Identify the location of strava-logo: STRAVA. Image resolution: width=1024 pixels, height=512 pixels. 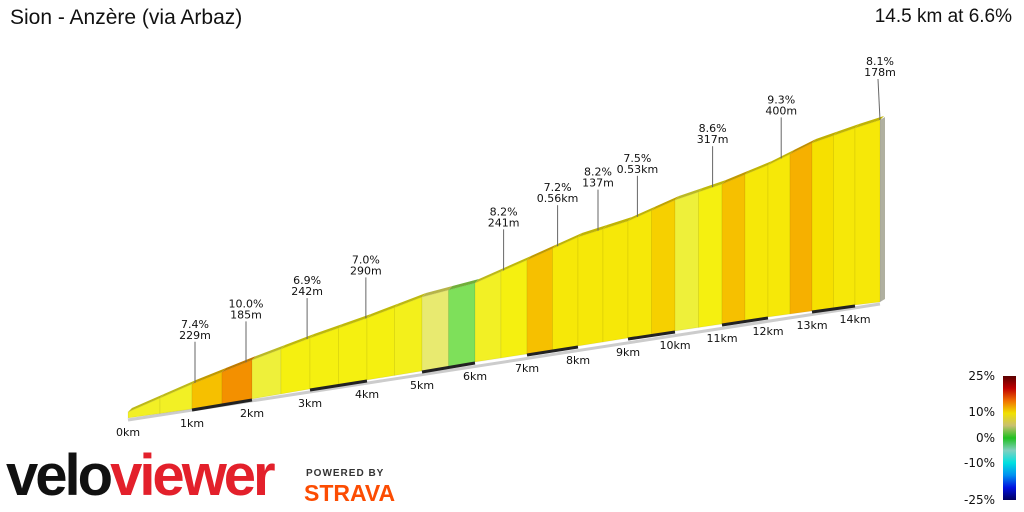
(350, 493).